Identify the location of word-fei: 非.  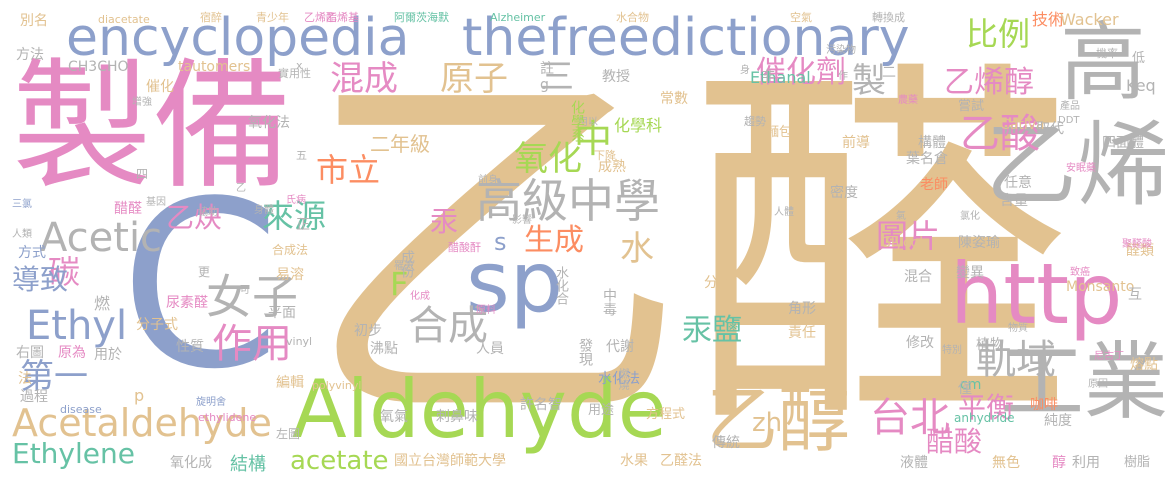
(769, 76).